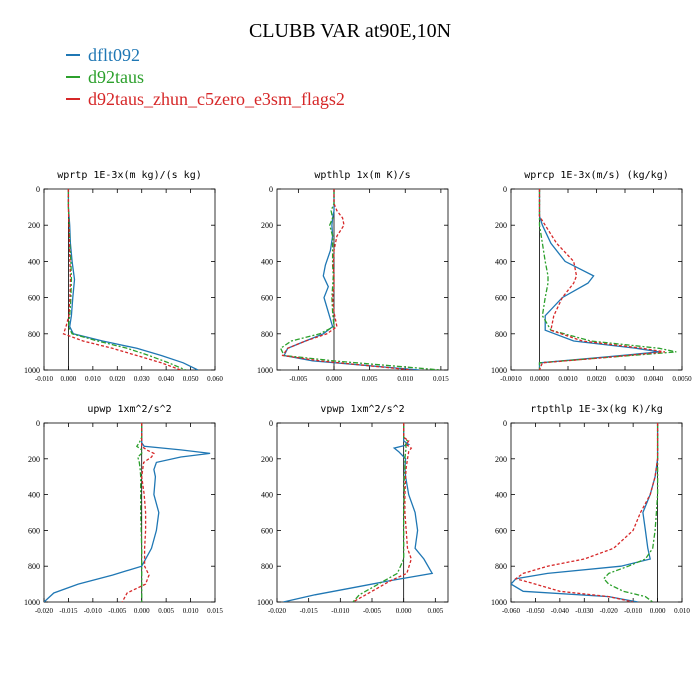 The image size is (700, 700). What do you see at coordinates (277, 611) in the screenshot?
I see `x-tick-label: -0.020` at bounding box center [277, 611].